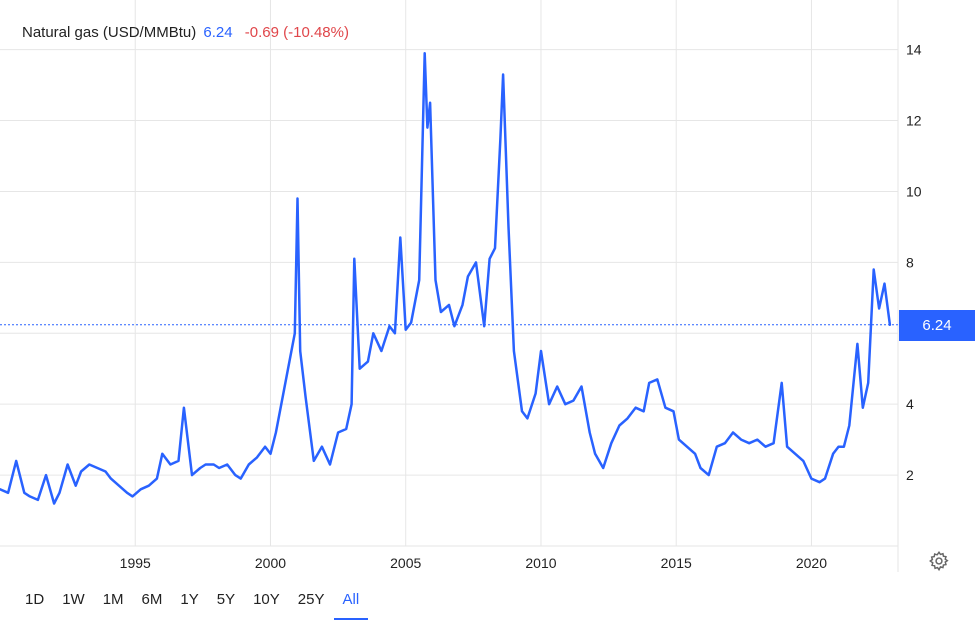 Image resolution: width=975 pixels, height=621 pixels. Describe the element at coordinates (676, 563) in the screenshot. I see `x-tick-label: 2015` at that location.